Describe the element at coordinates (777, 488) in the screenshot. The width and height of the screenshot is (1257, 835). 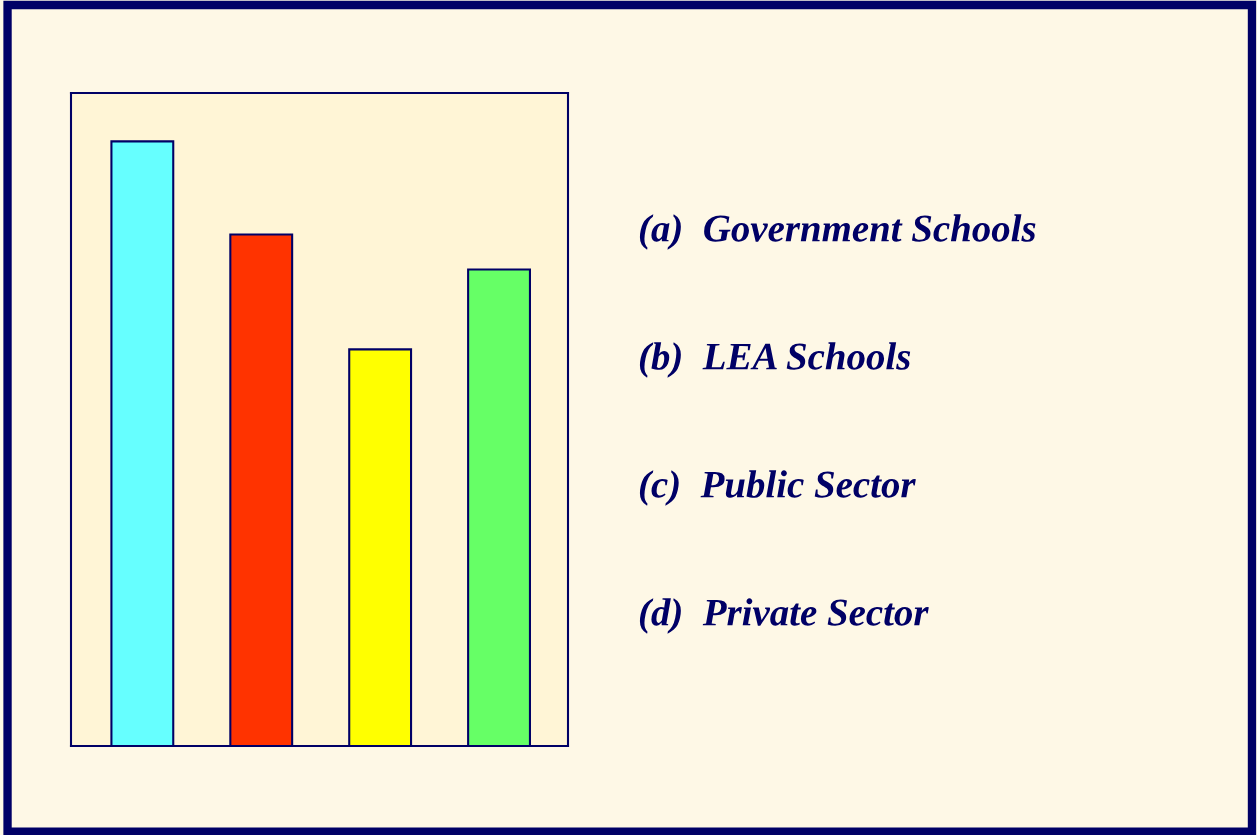
I see `text: (c) Public Sector` at that location.